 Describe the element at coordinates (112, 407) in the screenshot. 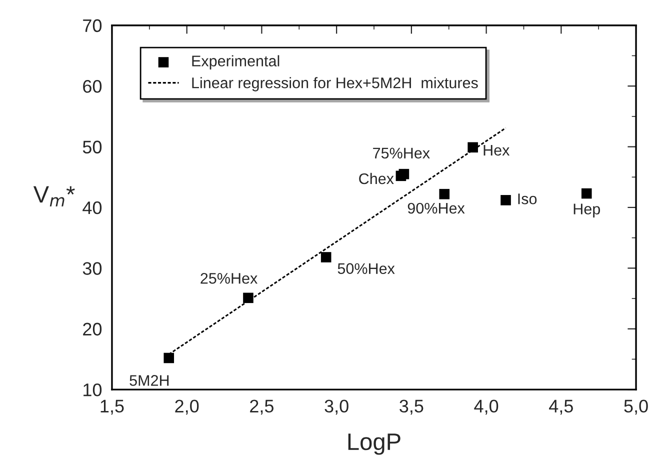

I see `x-tick-label: 1,5` at that location.